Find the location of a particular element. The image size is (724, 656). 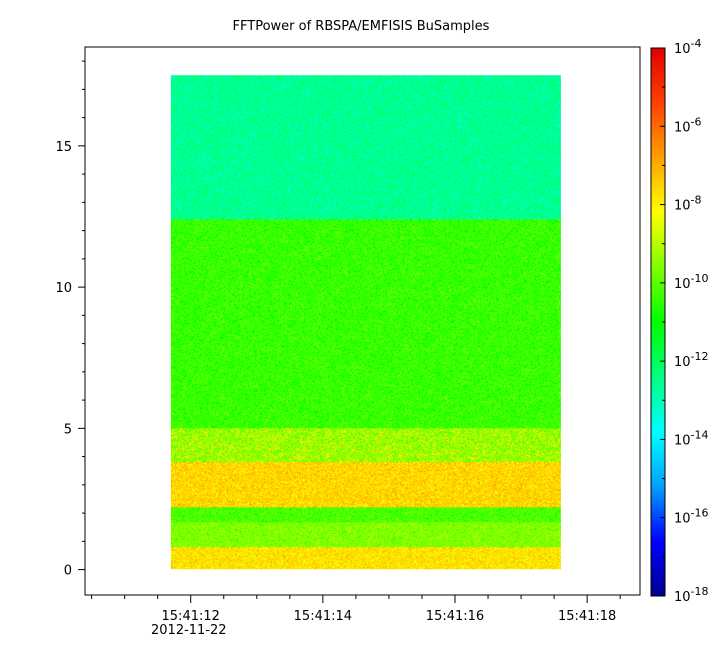

colorbar-tick-label: 10⁻¹⁸ is located at coordinates (691, 595).